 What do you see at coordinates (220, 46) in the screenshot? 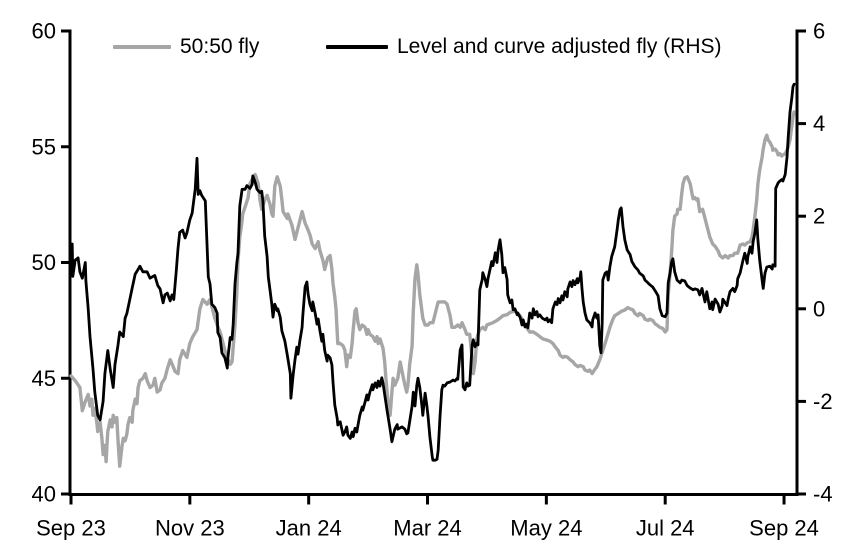
I see `legend-label-5050-fly: 50:50 fly` at bounding box center [220, 46].